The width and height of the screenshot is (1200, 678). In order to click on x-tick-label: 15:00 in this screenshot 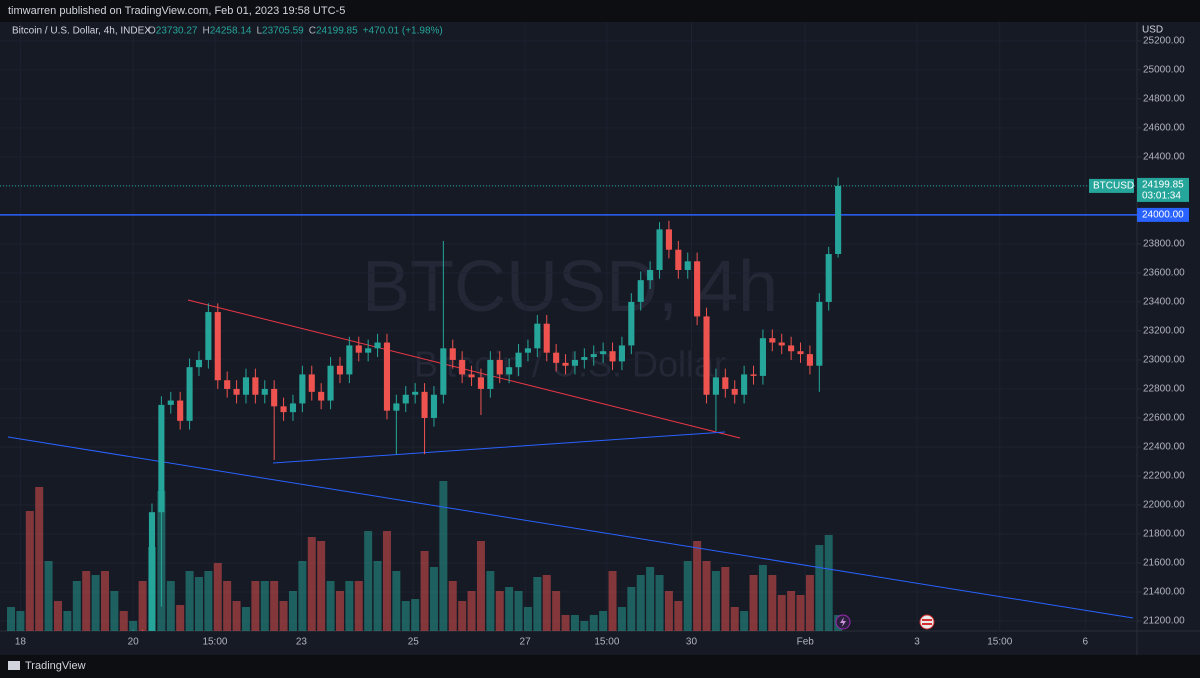, I will do `click(214, 642)`.